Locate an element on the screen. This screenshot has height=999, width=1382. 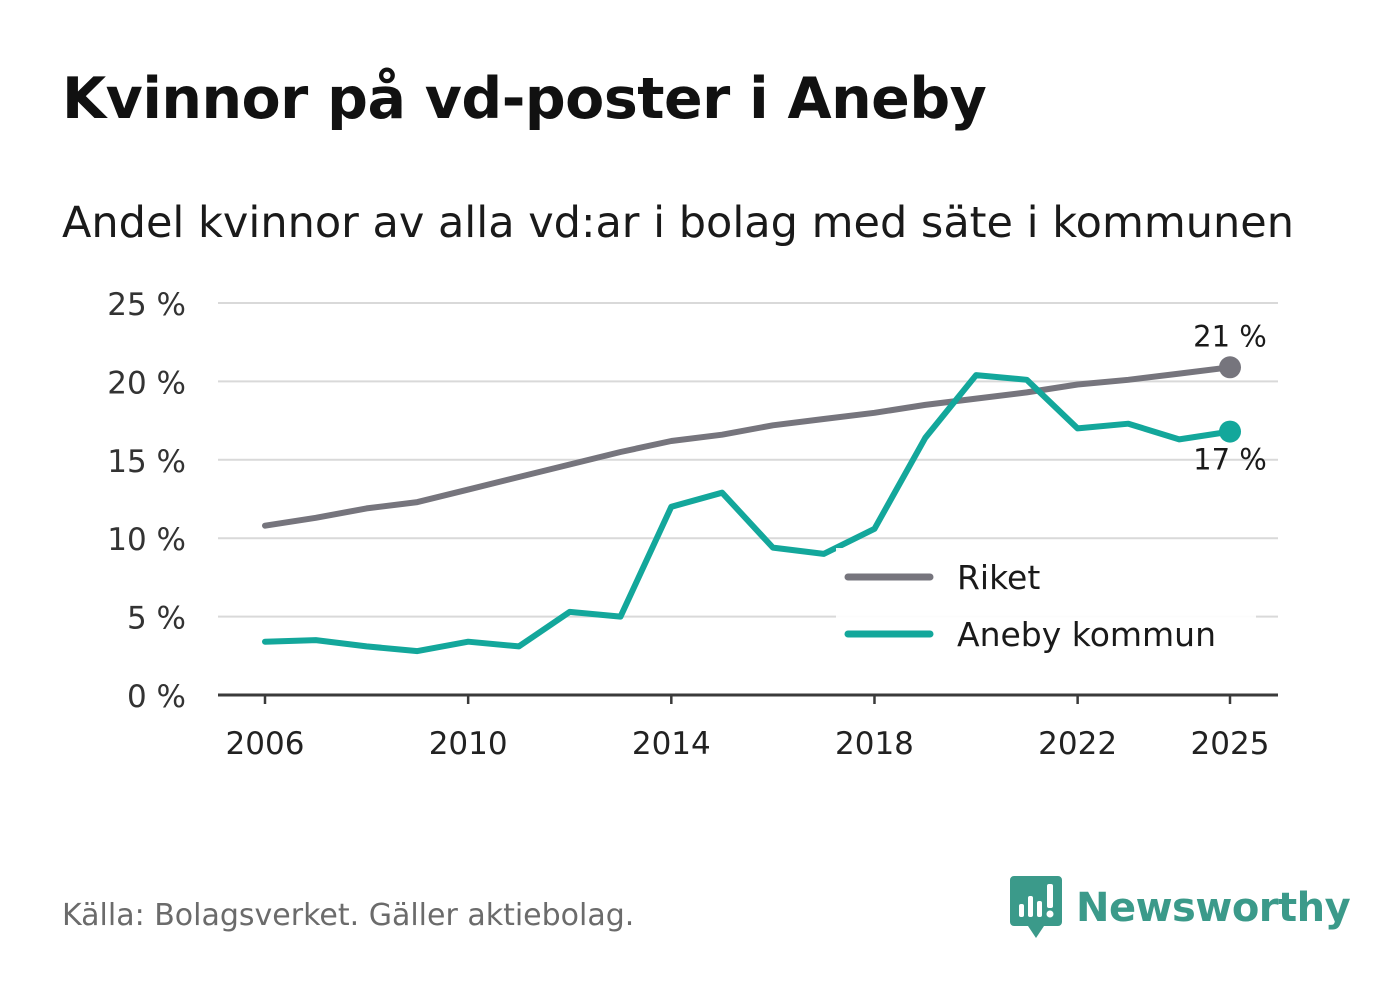
x-tick-label: 2018 is located at coordinates (874, 744).